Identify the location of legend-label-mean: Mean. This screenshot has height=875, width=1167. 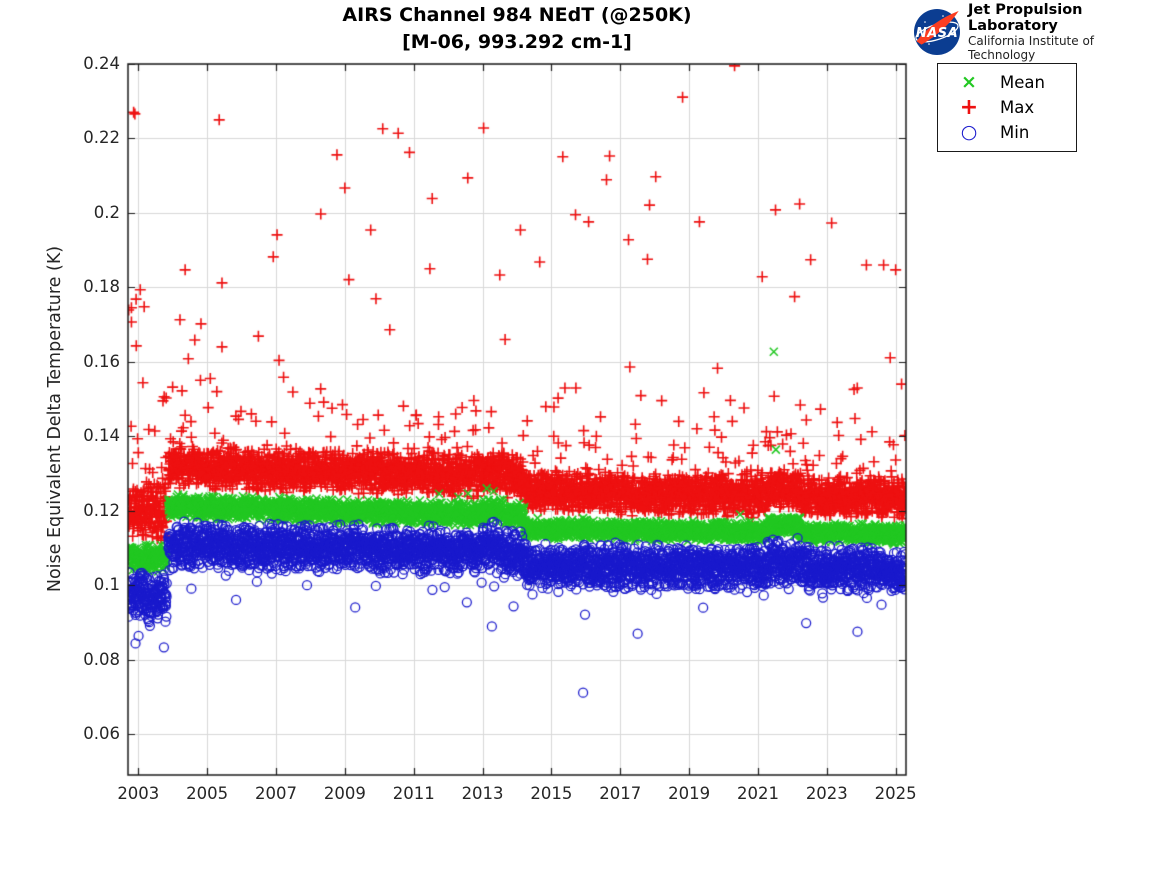
(1022, 82).